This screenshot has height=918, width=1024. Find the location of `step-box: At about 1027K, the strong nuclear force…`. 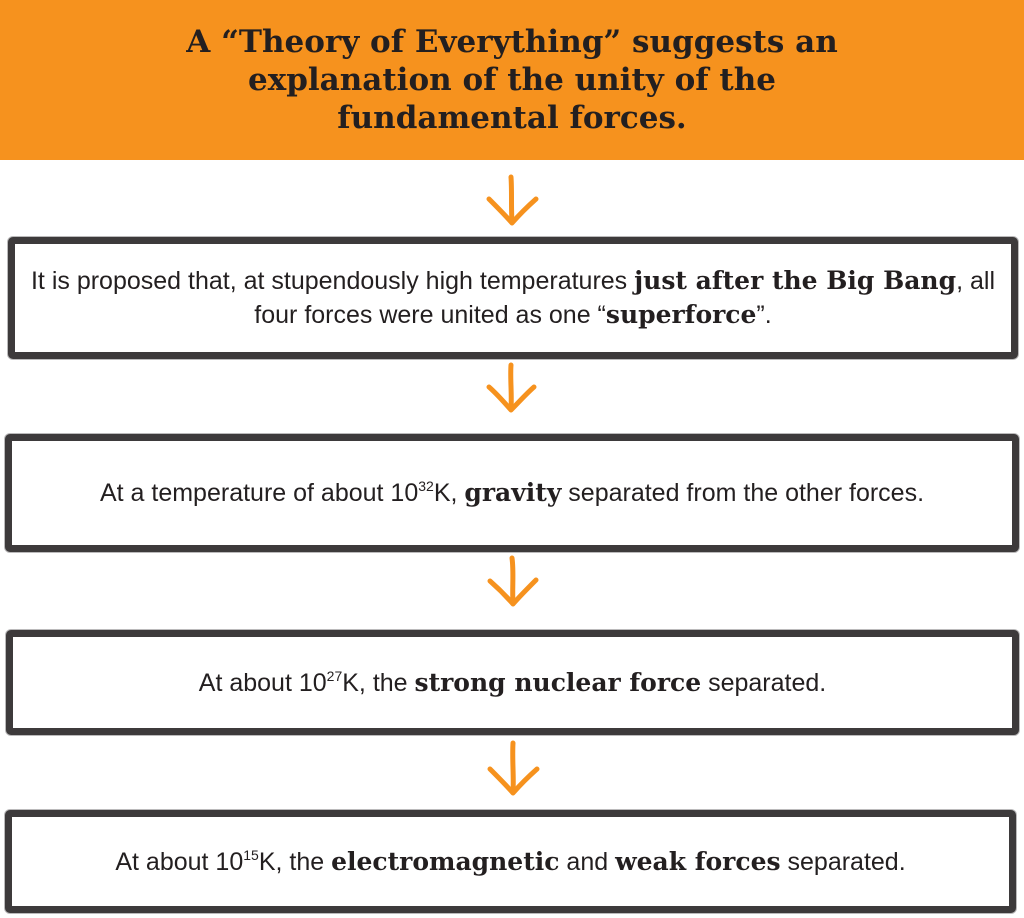

step-box: At about 1027K, the strong nuclear force… is located at coordinates (512, 682).